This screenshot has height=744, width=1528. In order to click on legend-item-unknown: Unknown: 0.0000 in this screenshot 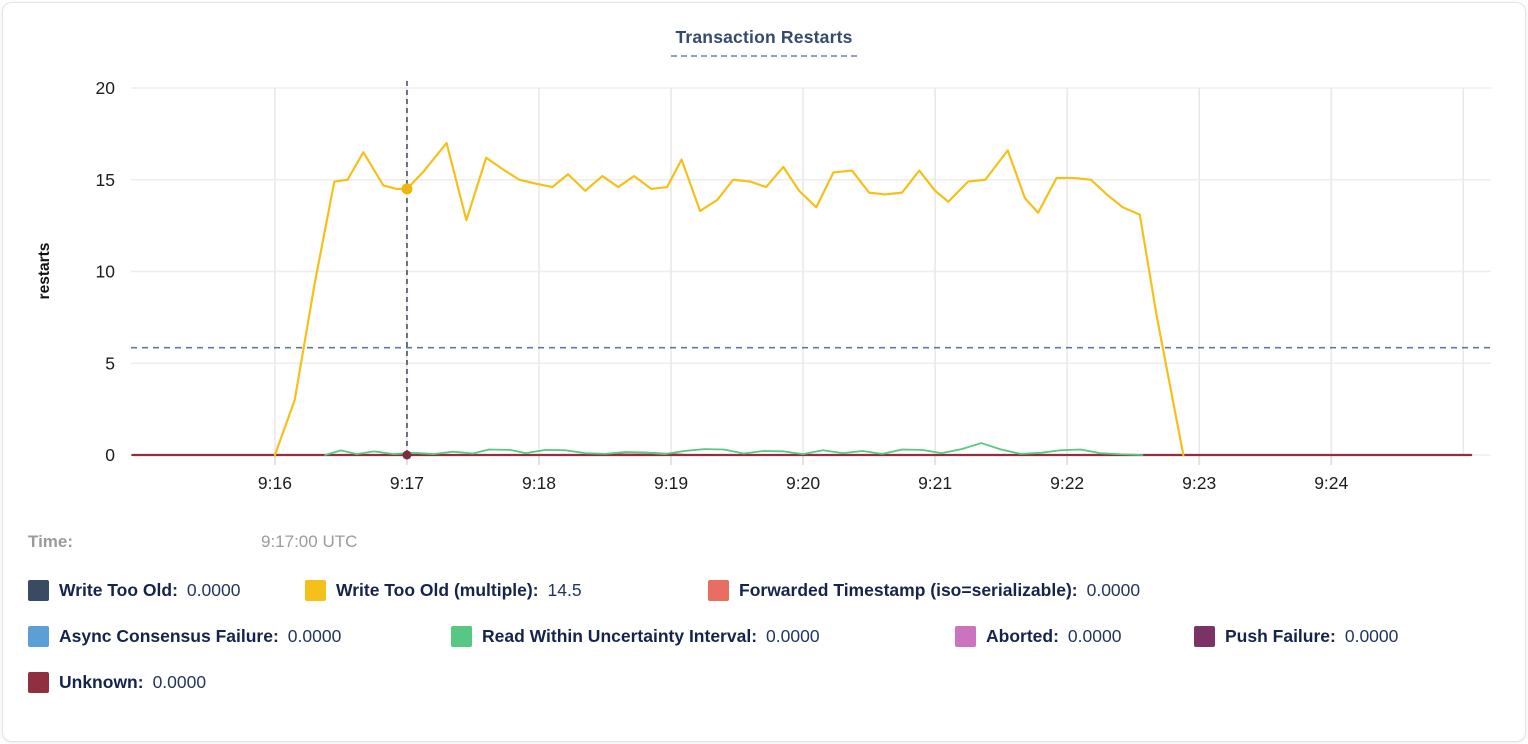, I will do `click(117, 682)`.